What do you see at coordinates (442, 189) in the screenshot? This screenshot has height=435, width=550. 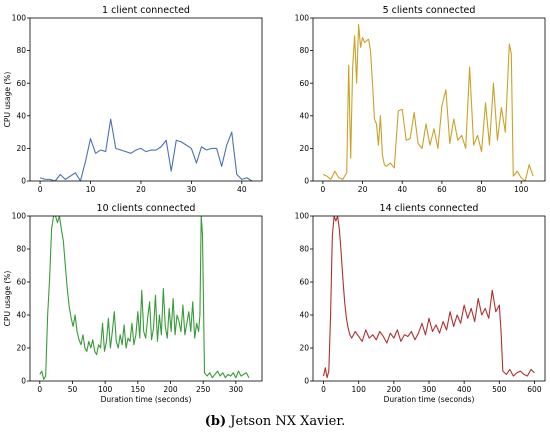 I see `x-tick-label: 60` at bounding box center [442, 189].